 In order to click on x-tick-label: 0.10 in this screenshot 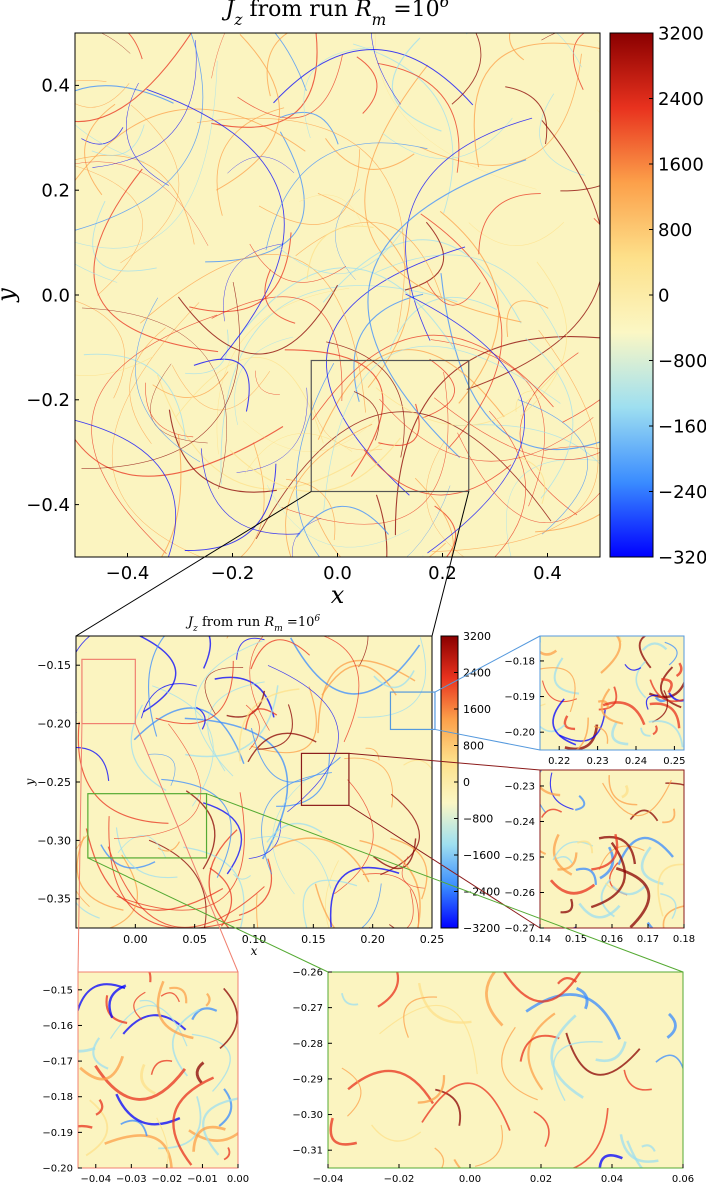, I will do `click(254, 939)`.